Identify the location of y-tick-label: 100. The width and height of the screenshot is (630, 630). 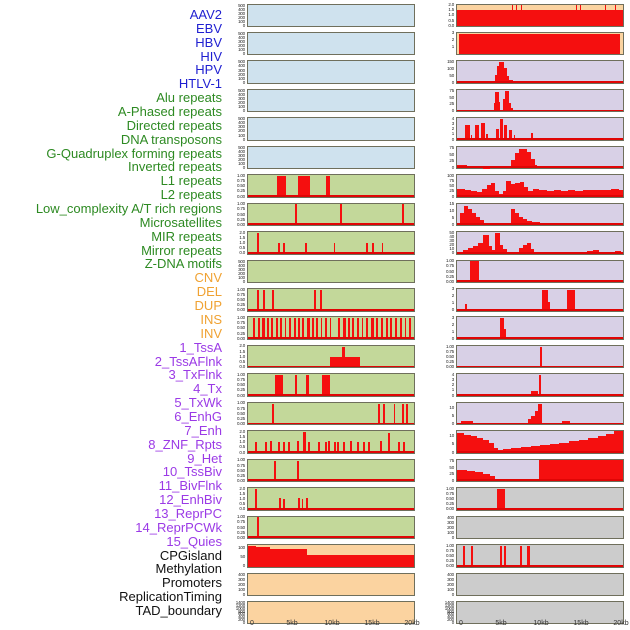
(241, 50).